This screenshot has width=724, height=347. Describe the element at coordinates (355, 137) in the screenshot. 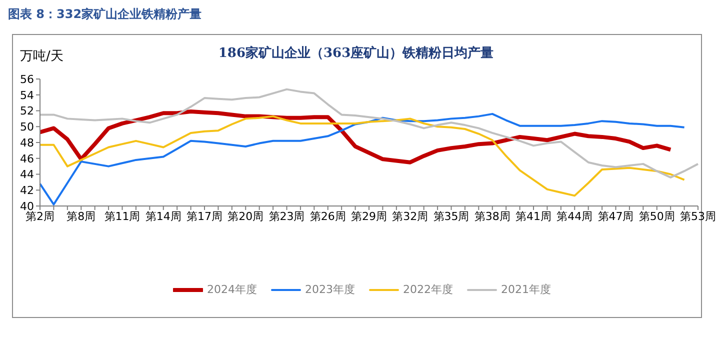

I see `line-series` at that location.